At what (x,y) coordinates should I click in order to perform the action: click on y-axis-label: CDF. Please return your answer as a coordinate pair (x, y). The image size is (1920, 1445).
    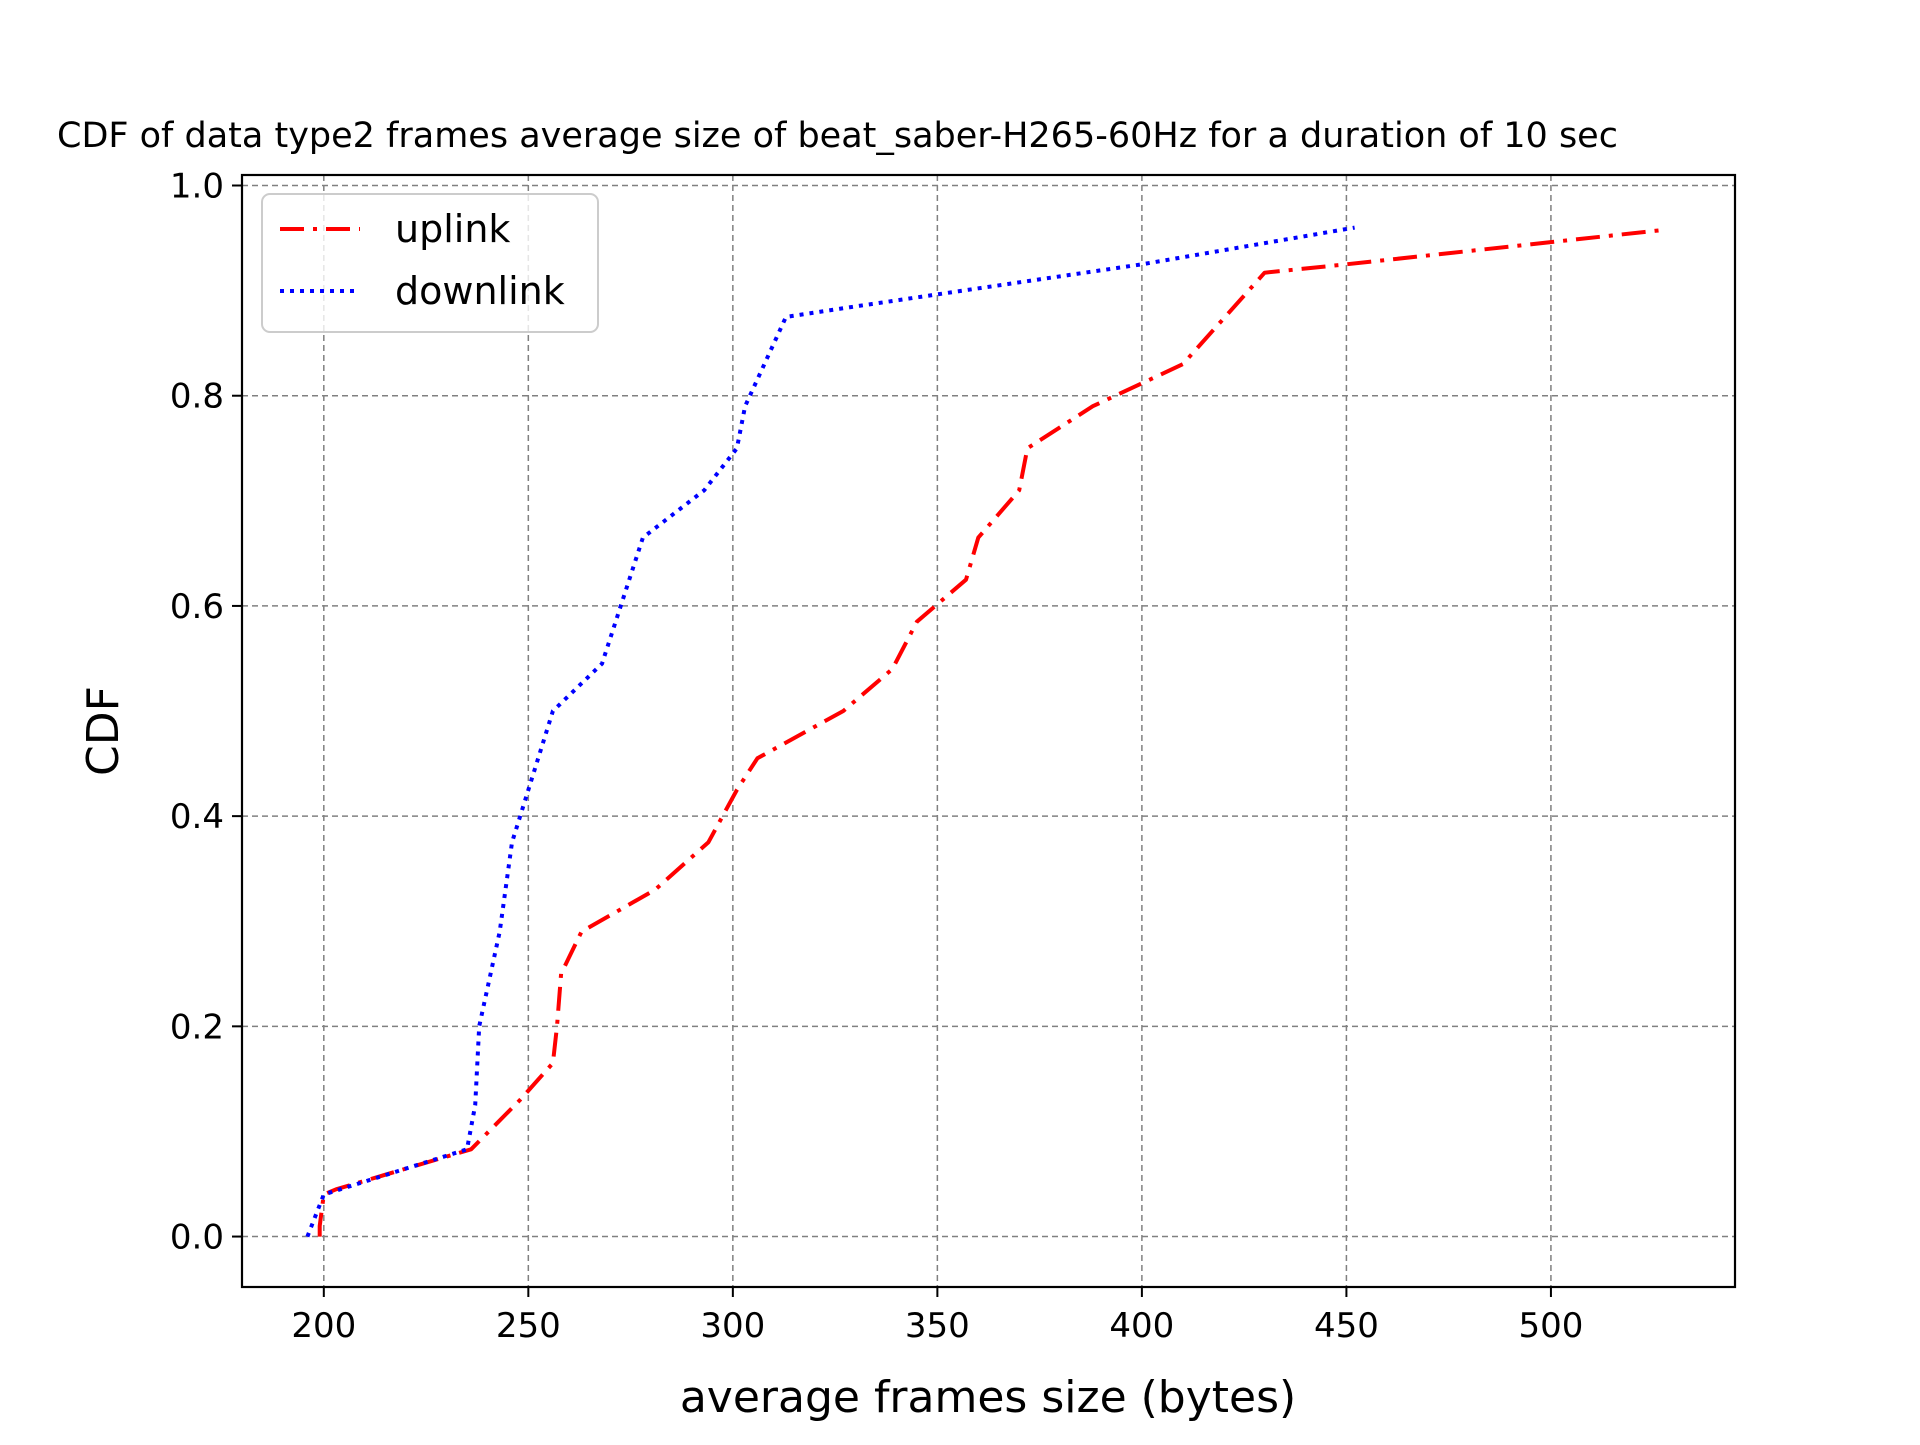
    Looking at the image, I should click on (103, 731).